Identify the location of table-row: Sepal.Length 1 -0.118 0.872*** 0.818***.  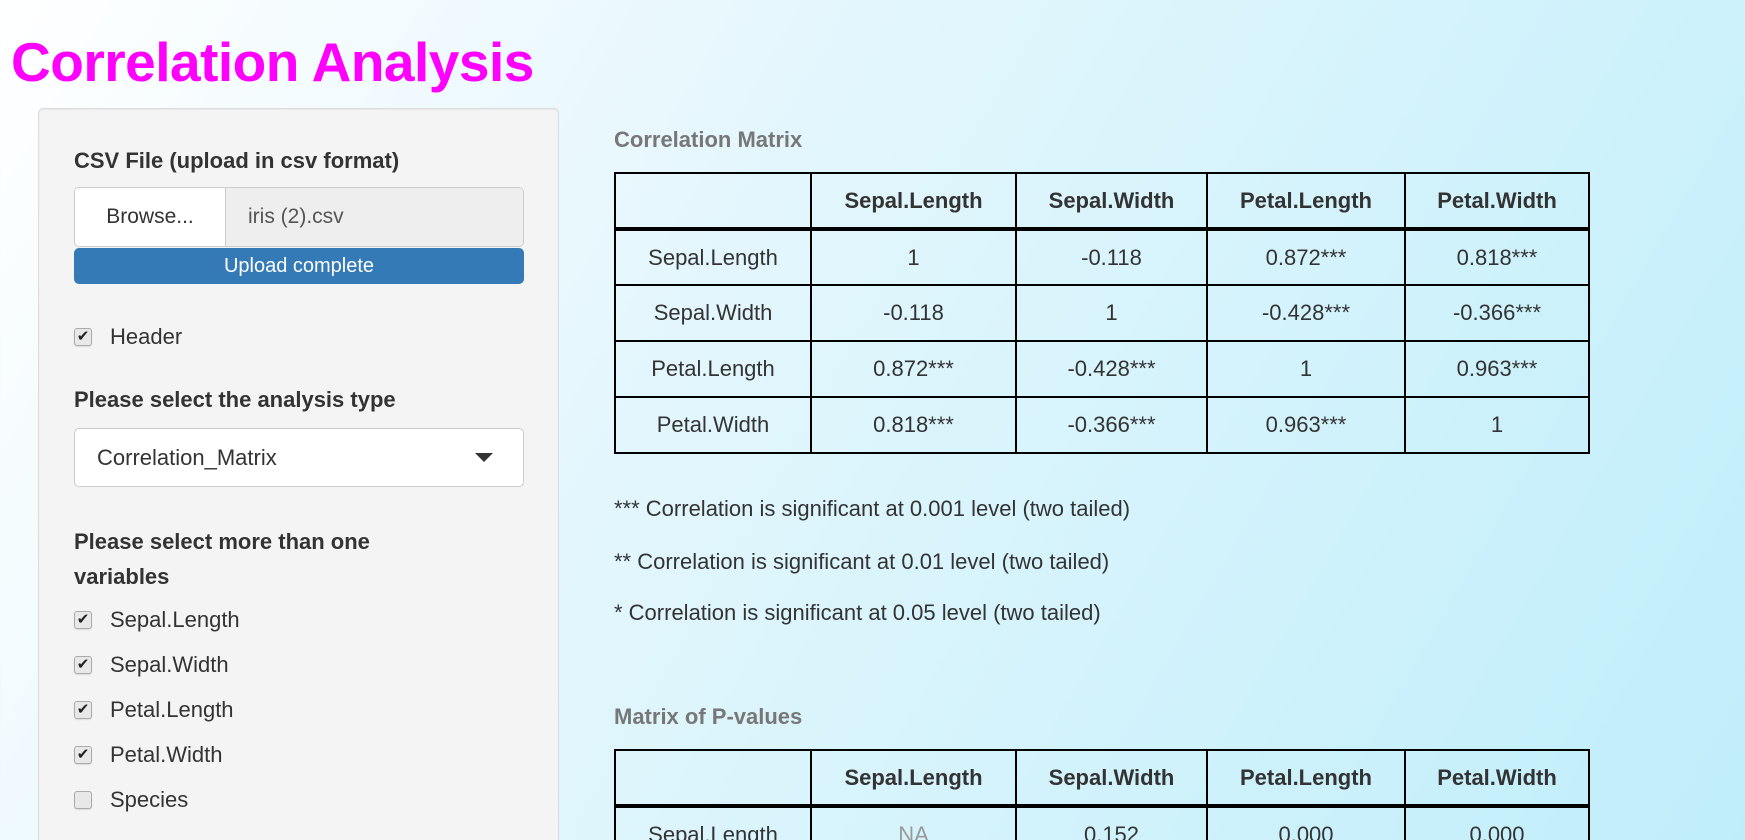
(1102, 257).